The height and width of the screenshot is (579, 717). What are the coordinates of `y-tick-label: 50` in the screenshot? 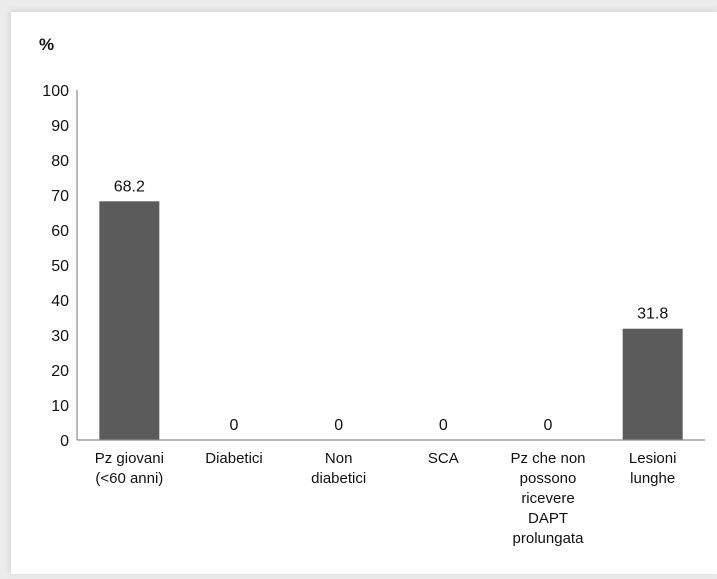 It's located at (60, 266).